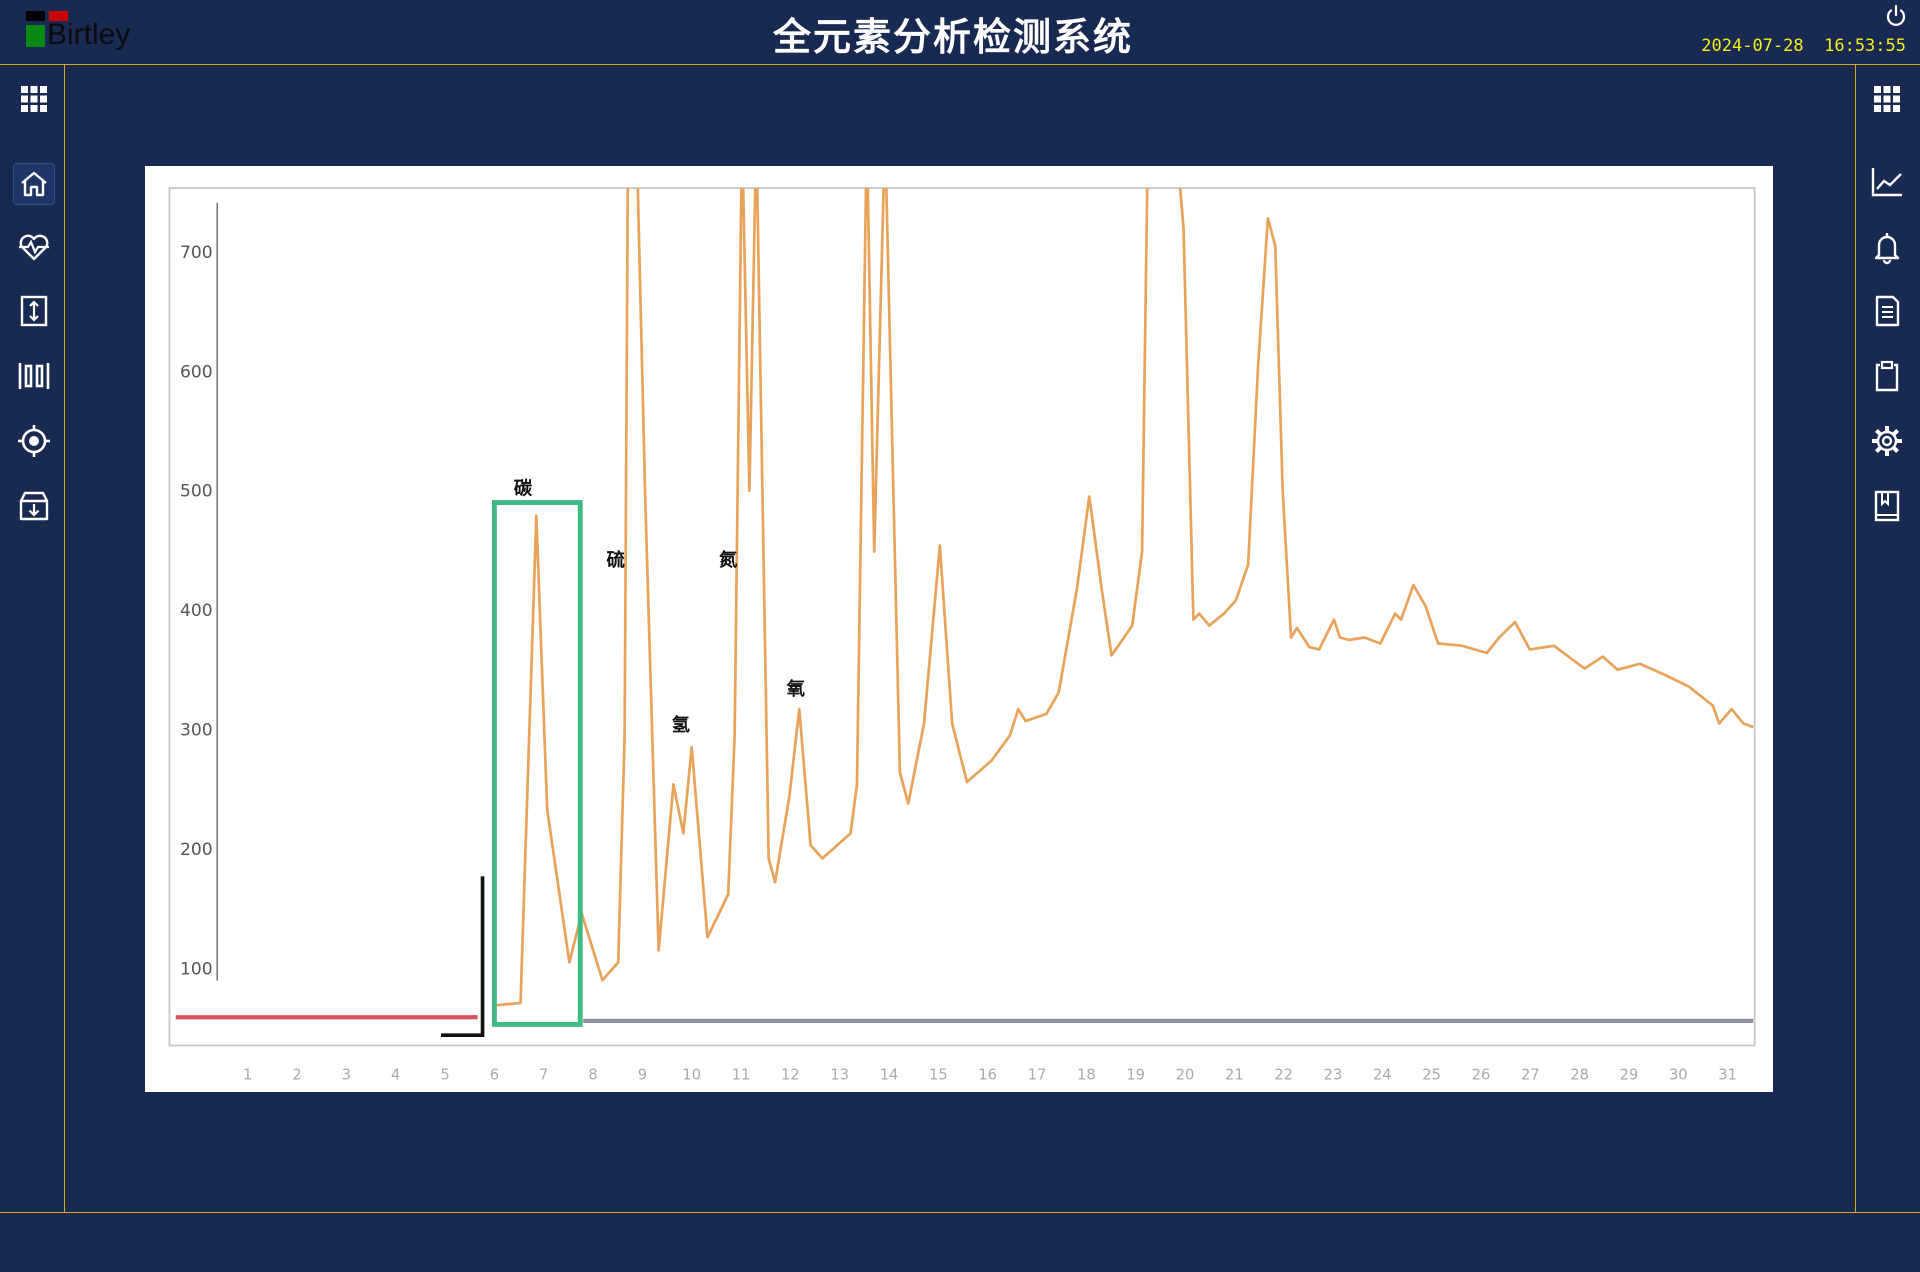 This screenshot has width=1920, height=1272. Describe the element at coordinates (1234, 1075) in the screenshot. I see `x-tick-label: 21` at that location.